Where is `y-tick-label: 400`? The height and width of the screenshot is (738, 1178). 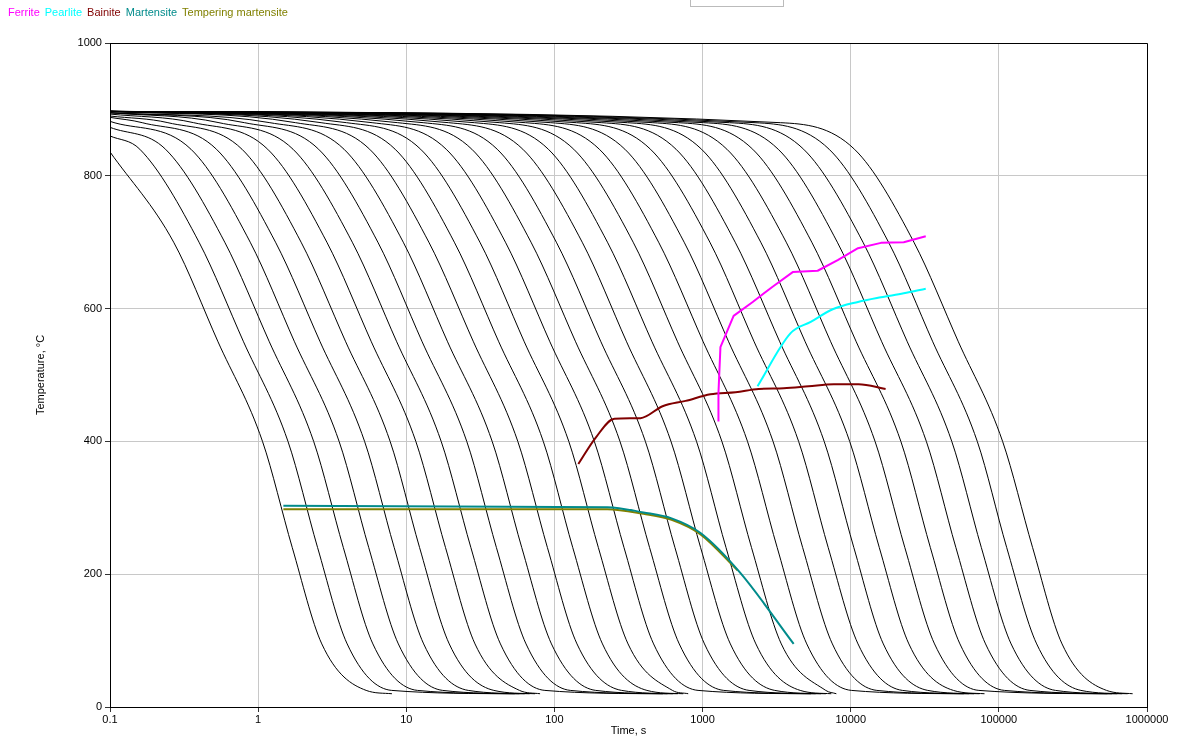 y-tick-label: 400 is located at coordinates (92, 440).